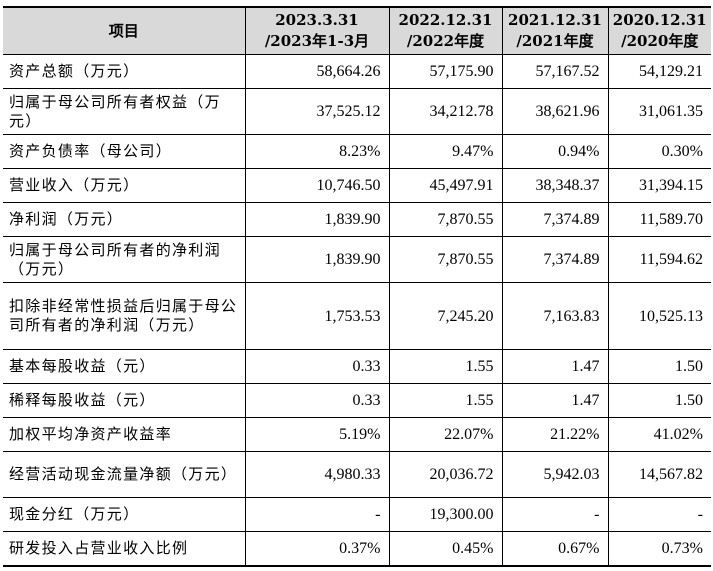 The image size is (713, 571). Describe the element at coordinates (124, 549) in the screenshot. I see `row-label: 研发投入占营业收入比例` at that location.